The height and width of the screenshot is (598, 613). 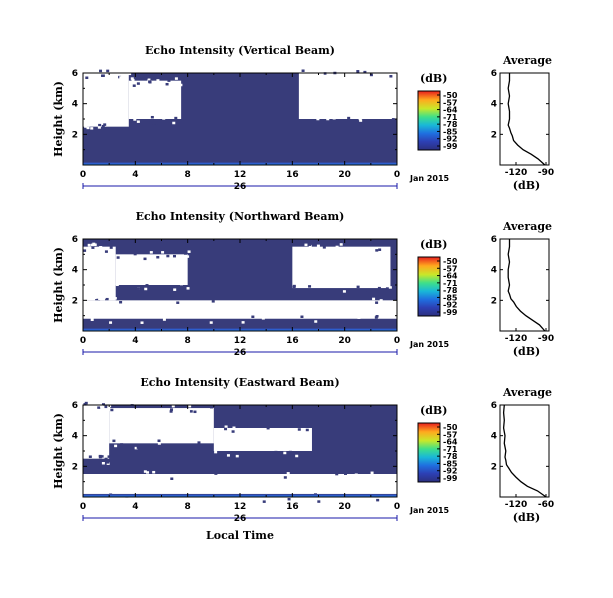 I want to click on y-tick-label: 4, so click(x=75, y=271).